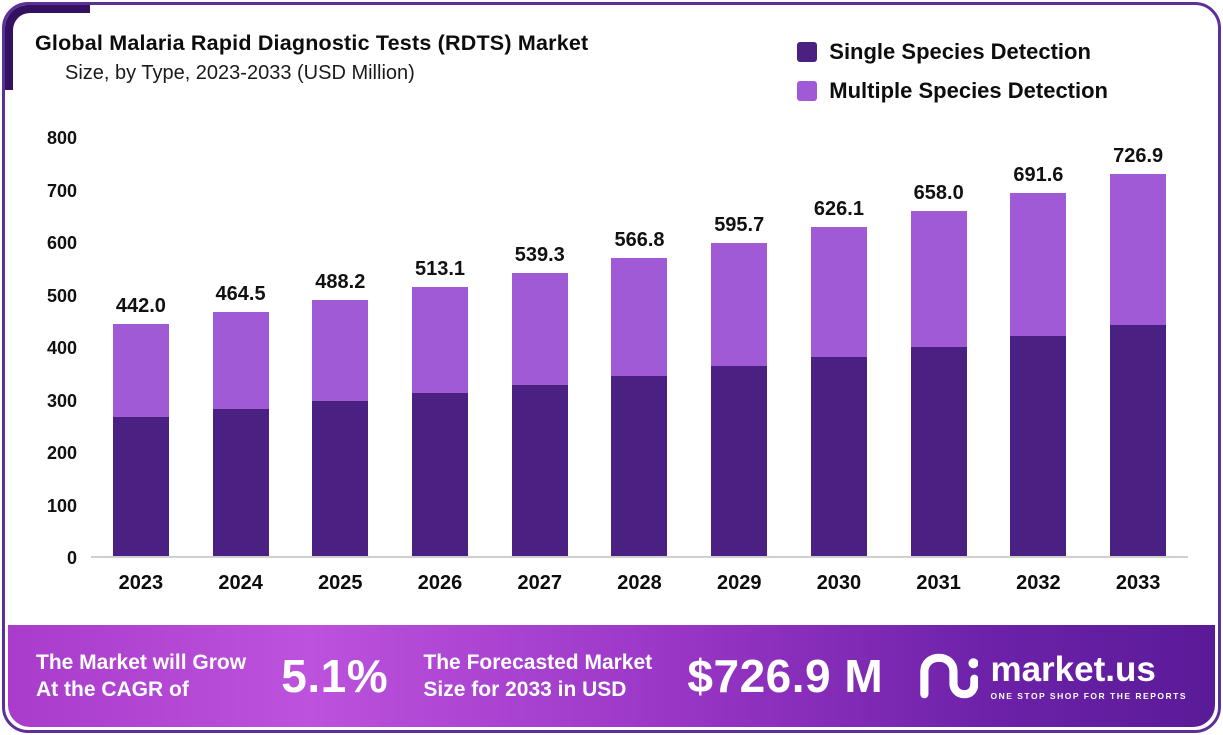 This screenshot has width=1223, height=735. I want to click on x-tick-label: 2029, so click(739, 583).